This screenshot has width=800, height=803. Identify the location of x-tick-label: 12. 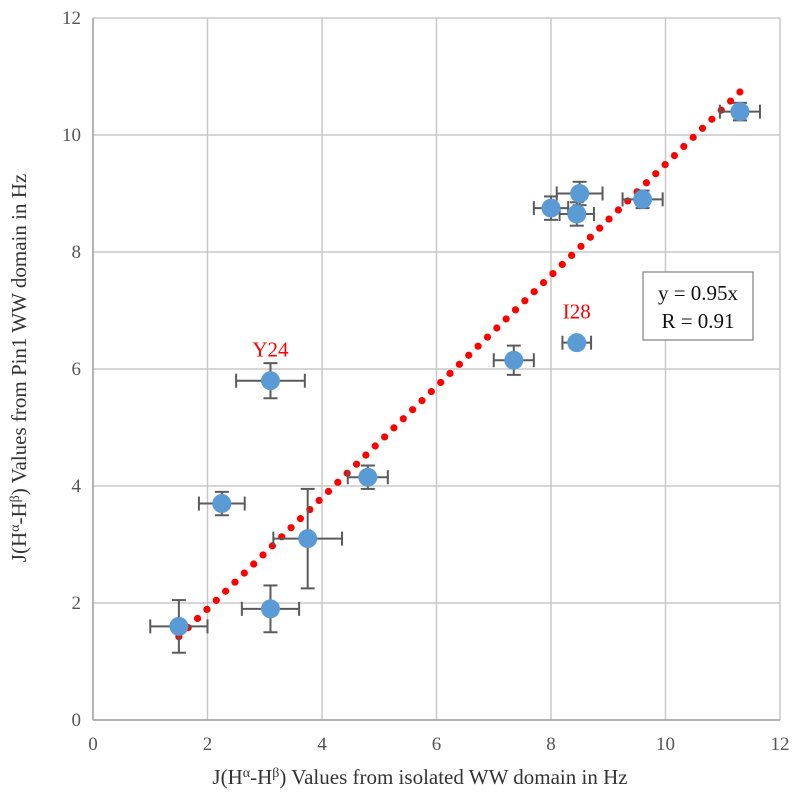
(780, 744).